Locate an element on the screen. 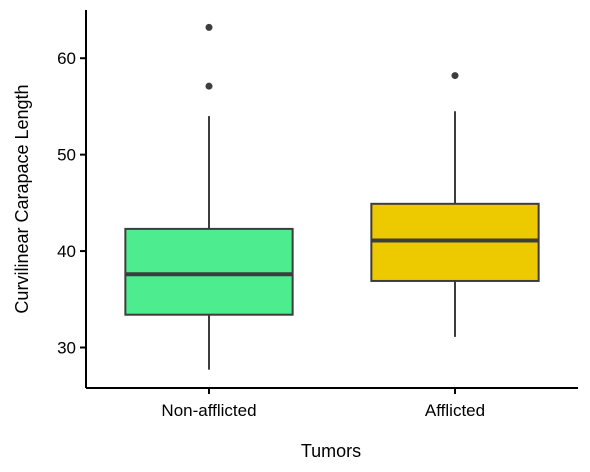  x-tick-label: Non-afflicted is located at coordinates (208, 410).